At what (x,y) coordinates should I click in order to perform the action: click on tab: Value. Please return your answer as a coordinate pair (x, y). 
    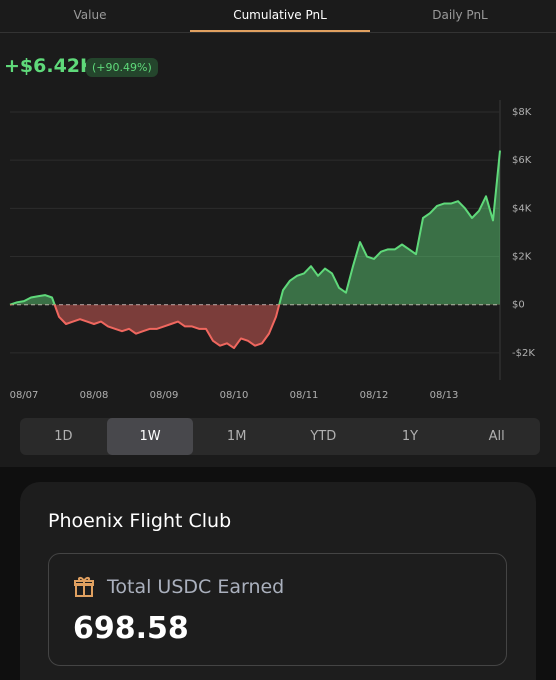
    Looking at the image, I should click on (90, 15).